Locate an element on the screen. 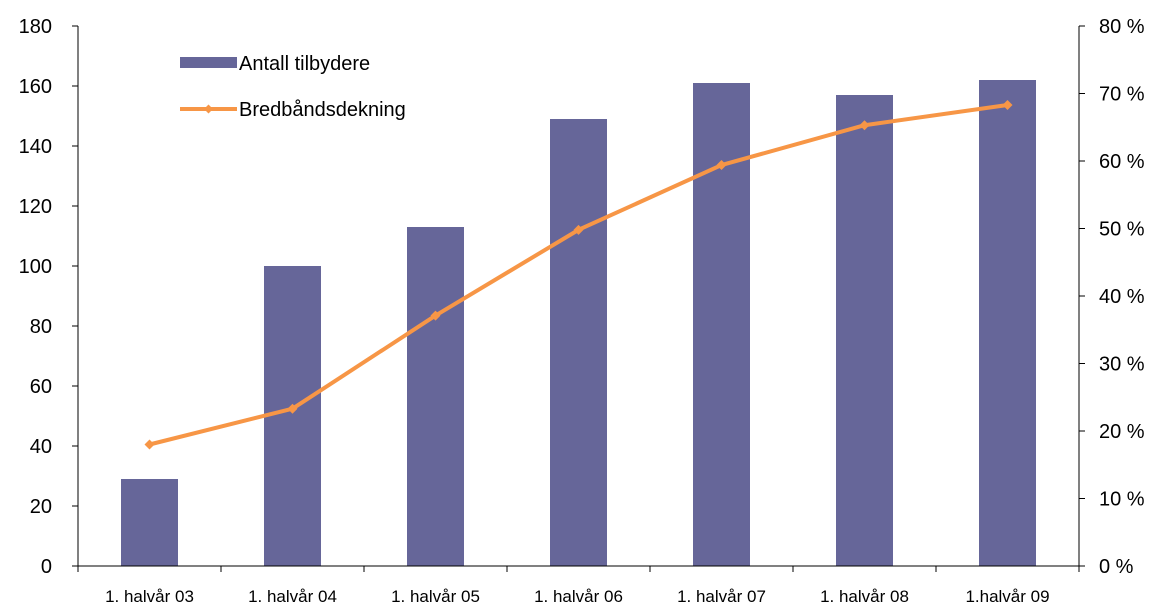 Image resolution: width=1167 pixels, height=608 pixels. x-tick-label: 1. halvår 03 is located at coordinates (149, 596).